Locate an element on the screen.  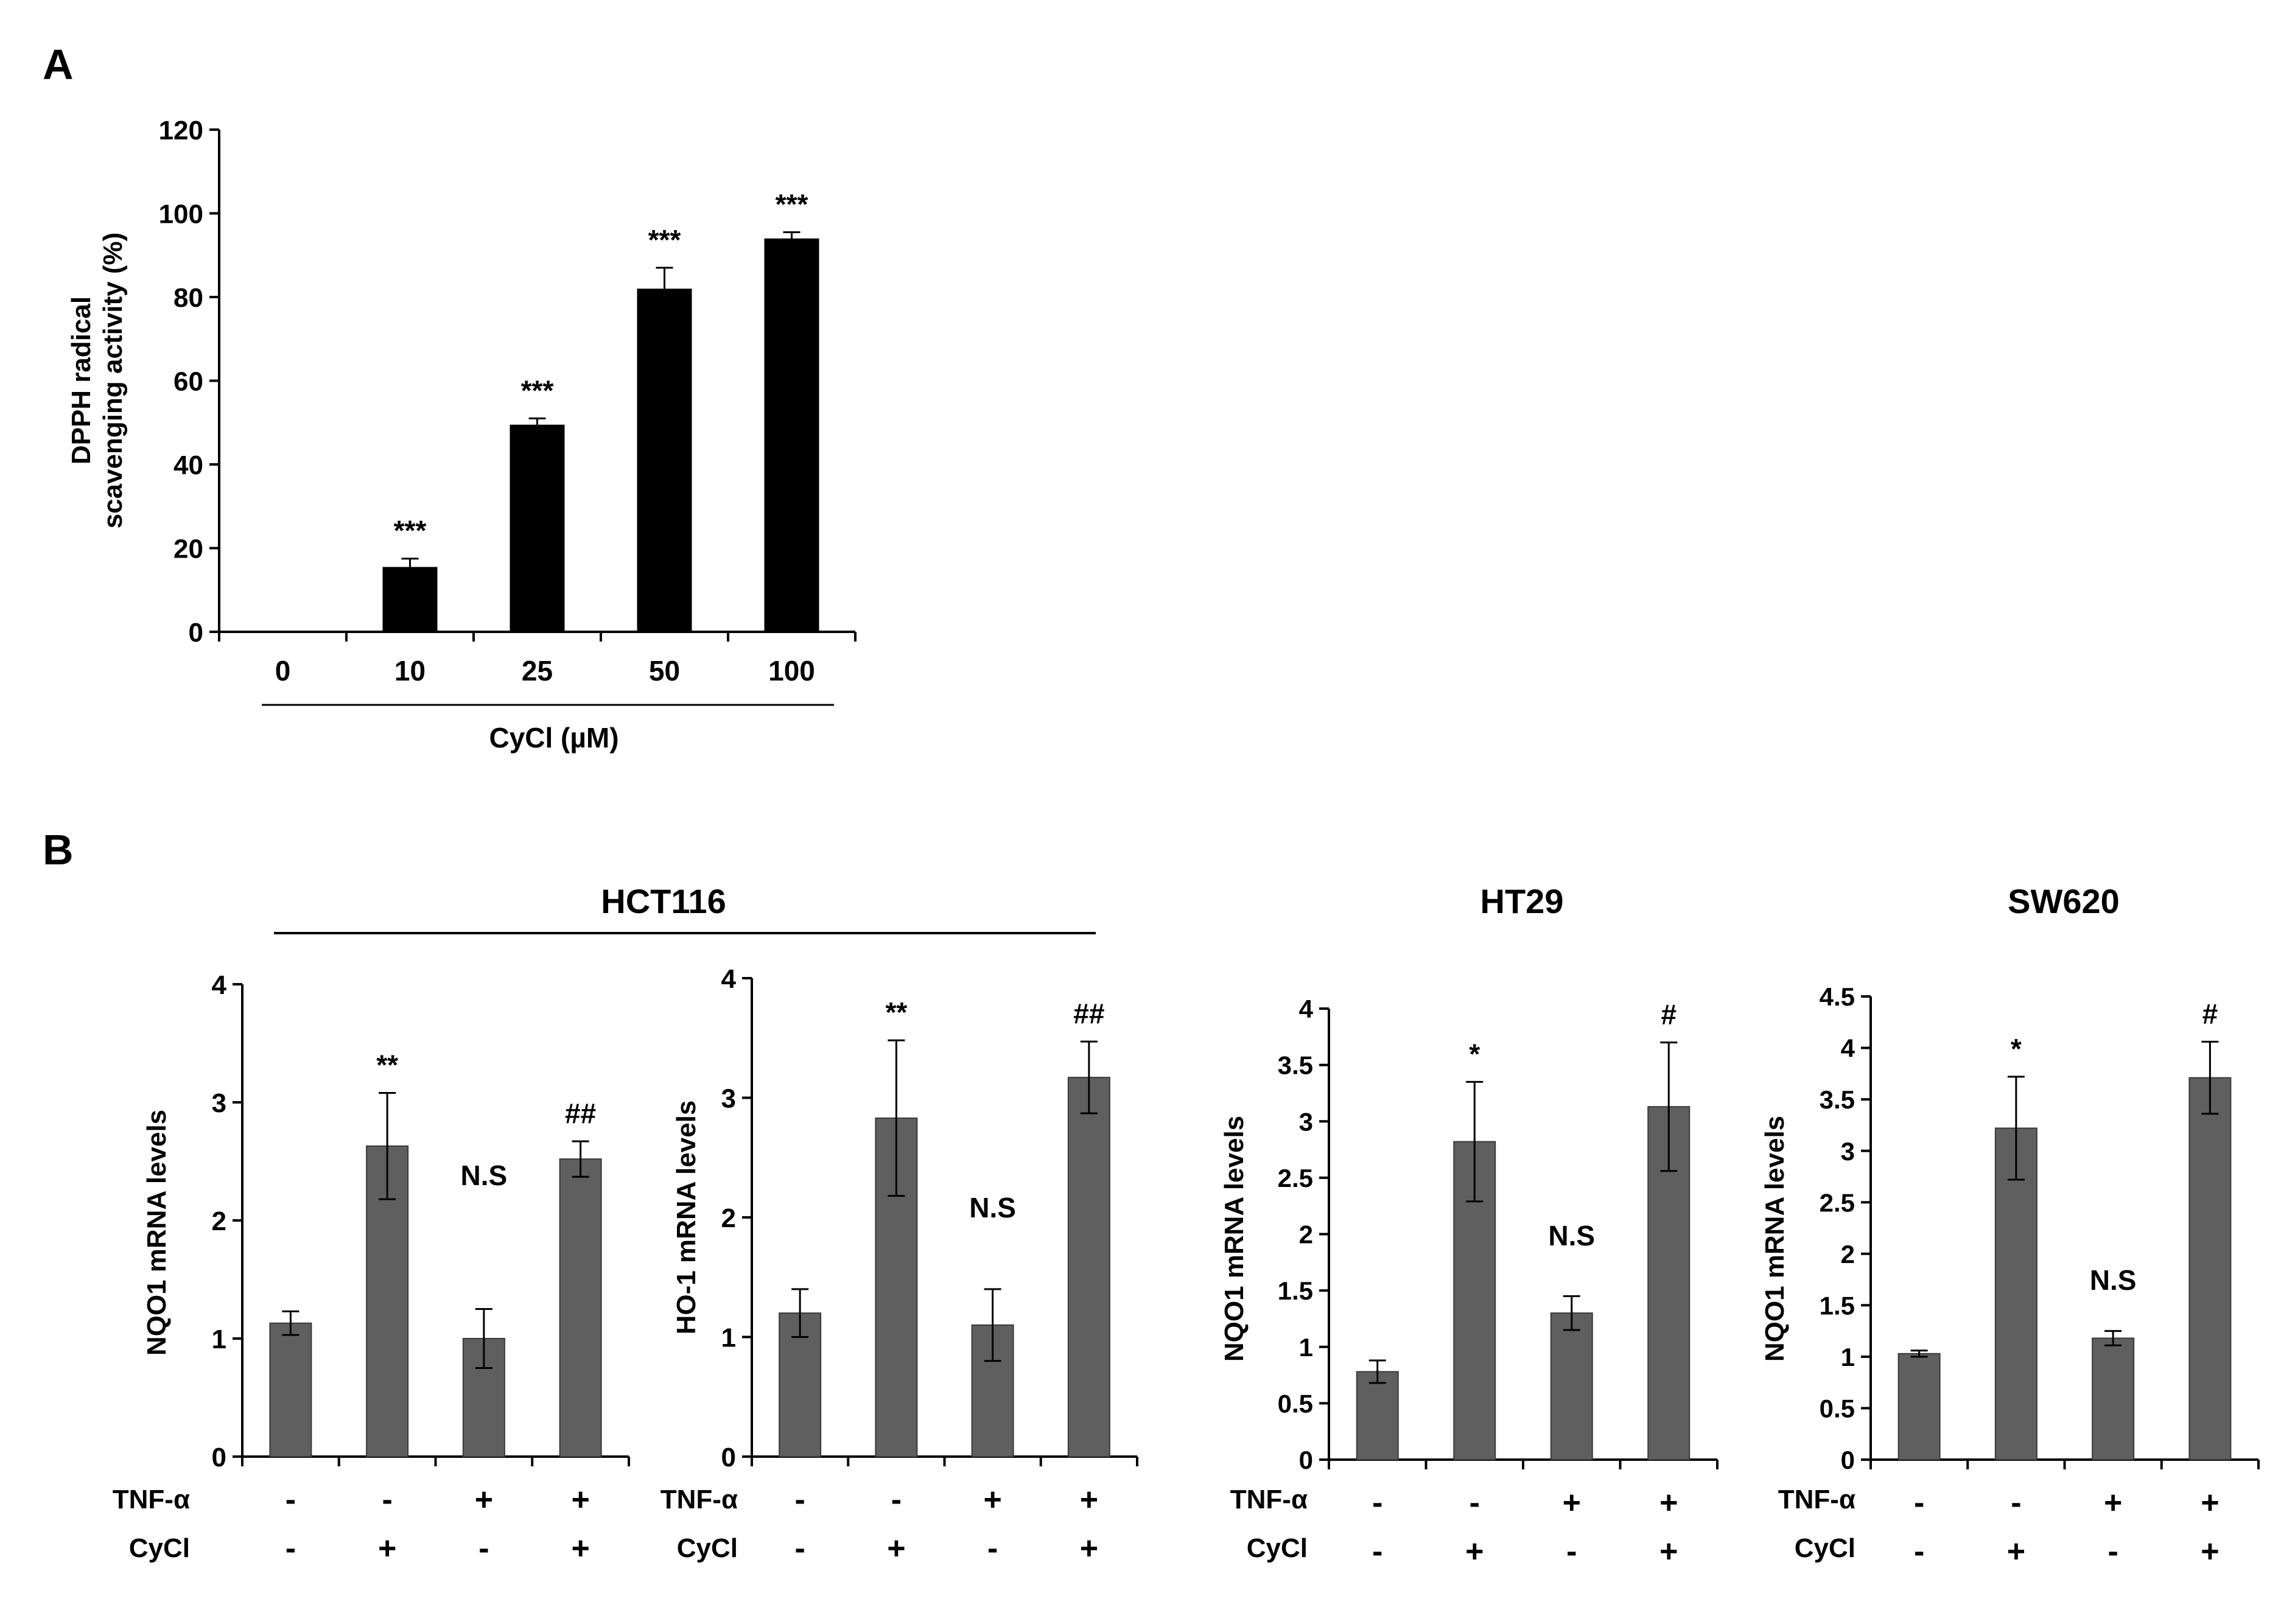
c3-ytick-label: 1.5 is located at coordinates (1295, 1290).